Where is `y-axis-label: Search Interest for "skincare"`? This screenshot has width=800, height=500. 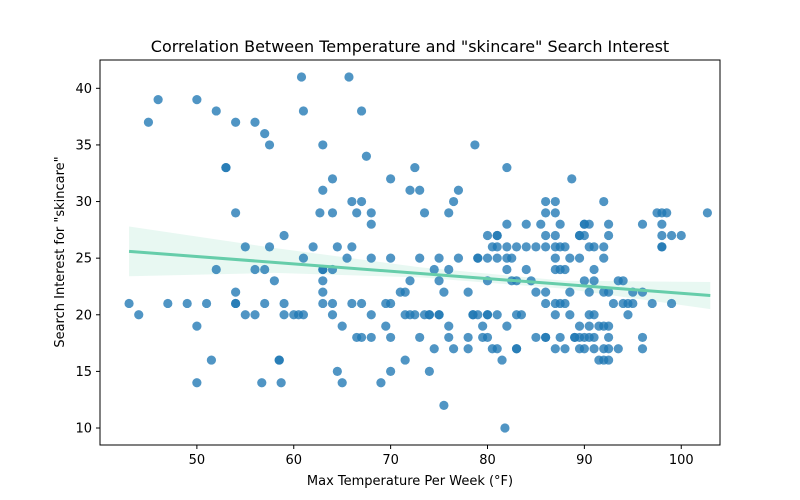
y-axis-label: Search Interest for "skincare" is located at coordinates (60, 251).